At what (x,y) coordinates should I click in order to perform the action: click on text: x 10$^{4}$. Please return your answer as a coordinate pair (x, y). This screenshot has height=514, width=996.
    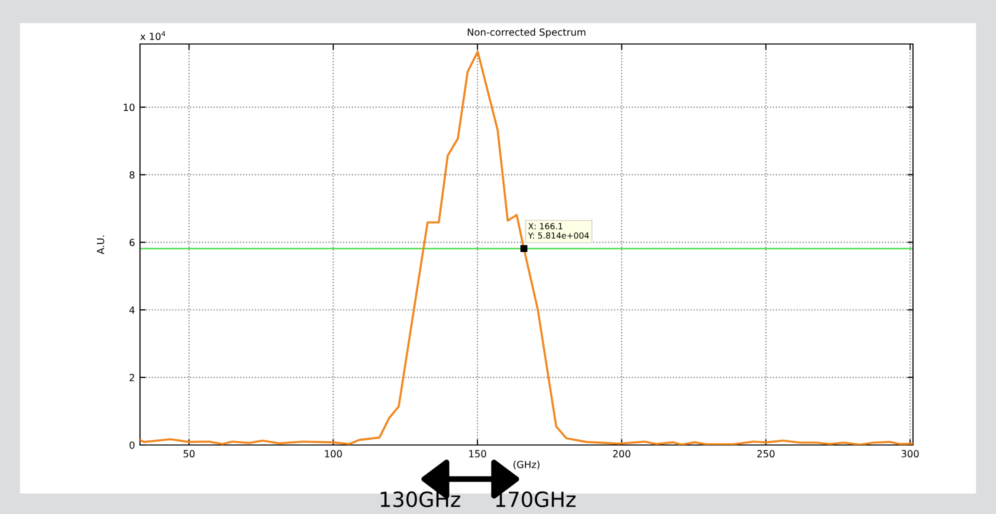
    Looking at the image, I should click on (153, 35).